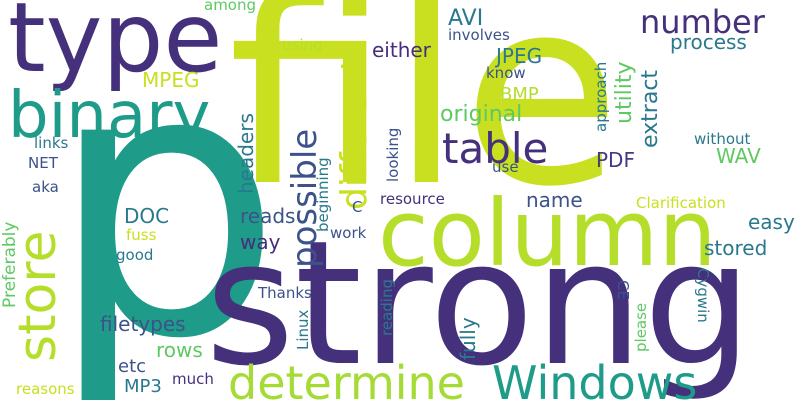  I want to click on word-different: different, so click(354, 133).